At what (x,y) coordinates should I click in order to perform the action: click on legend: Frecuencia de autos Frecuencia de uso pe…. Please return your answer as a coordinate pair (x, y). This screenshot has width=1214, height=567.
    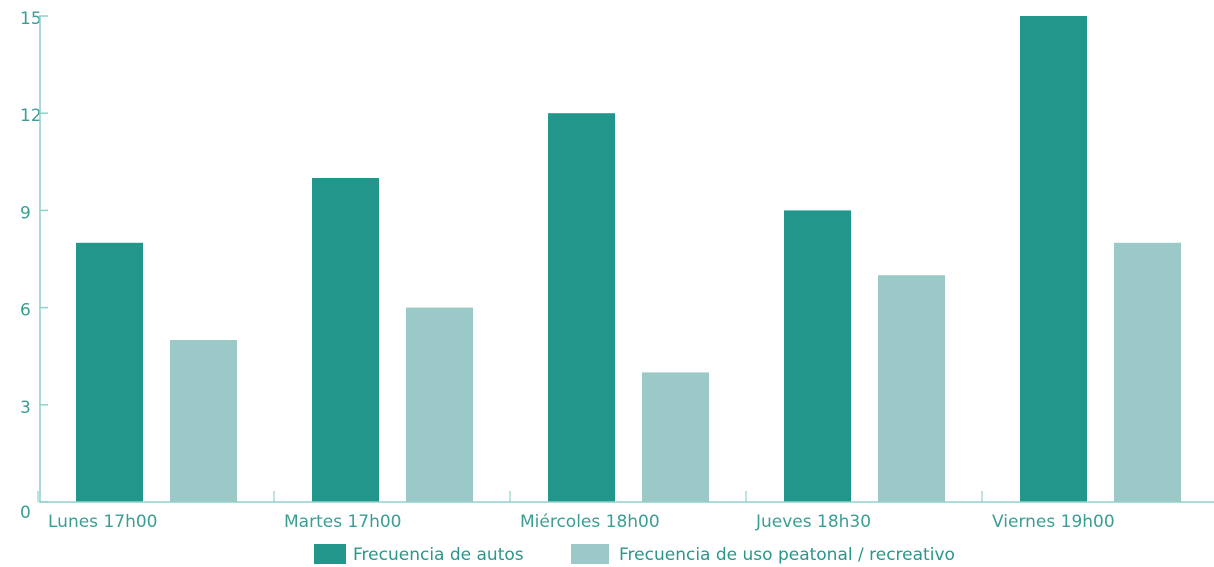
    Looking at the image, I should click on (634, 554).